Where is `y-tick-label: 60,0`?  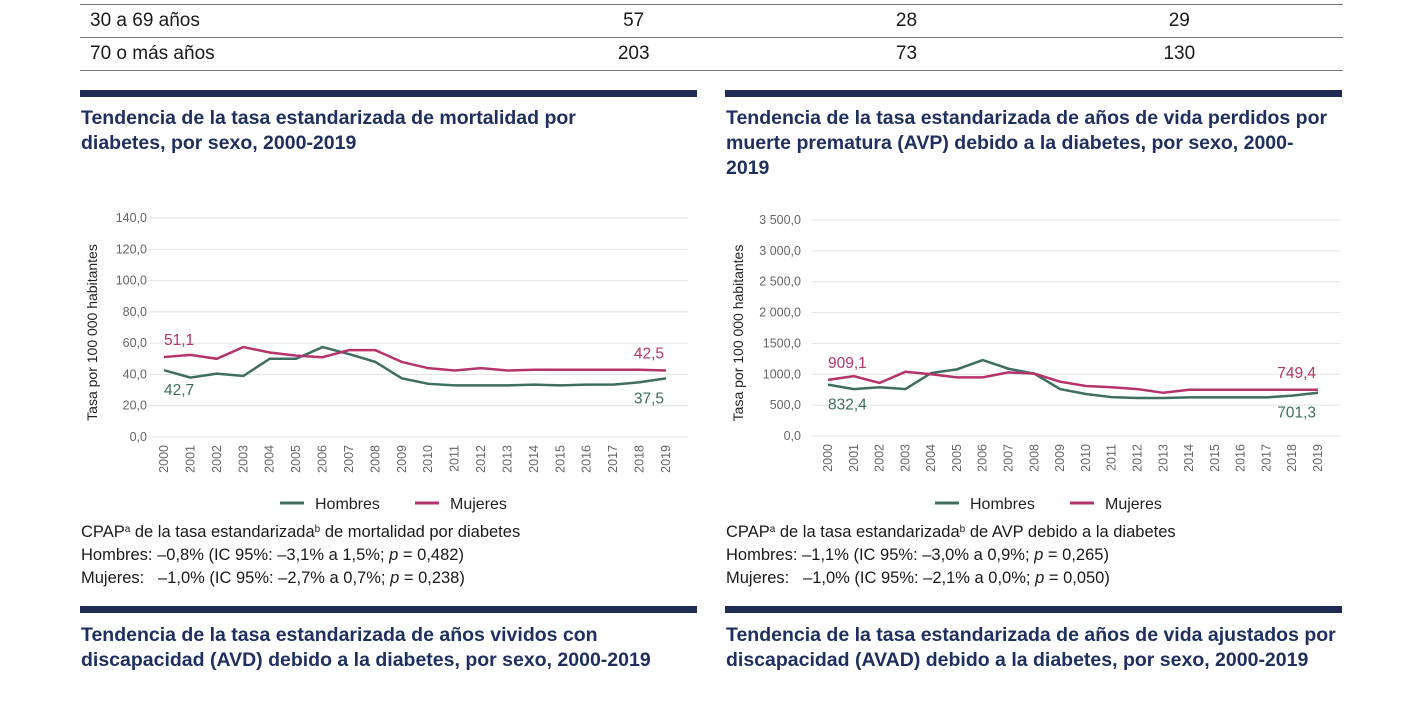
y-tick-label: 60,0 is located at coordinates (135, 343).